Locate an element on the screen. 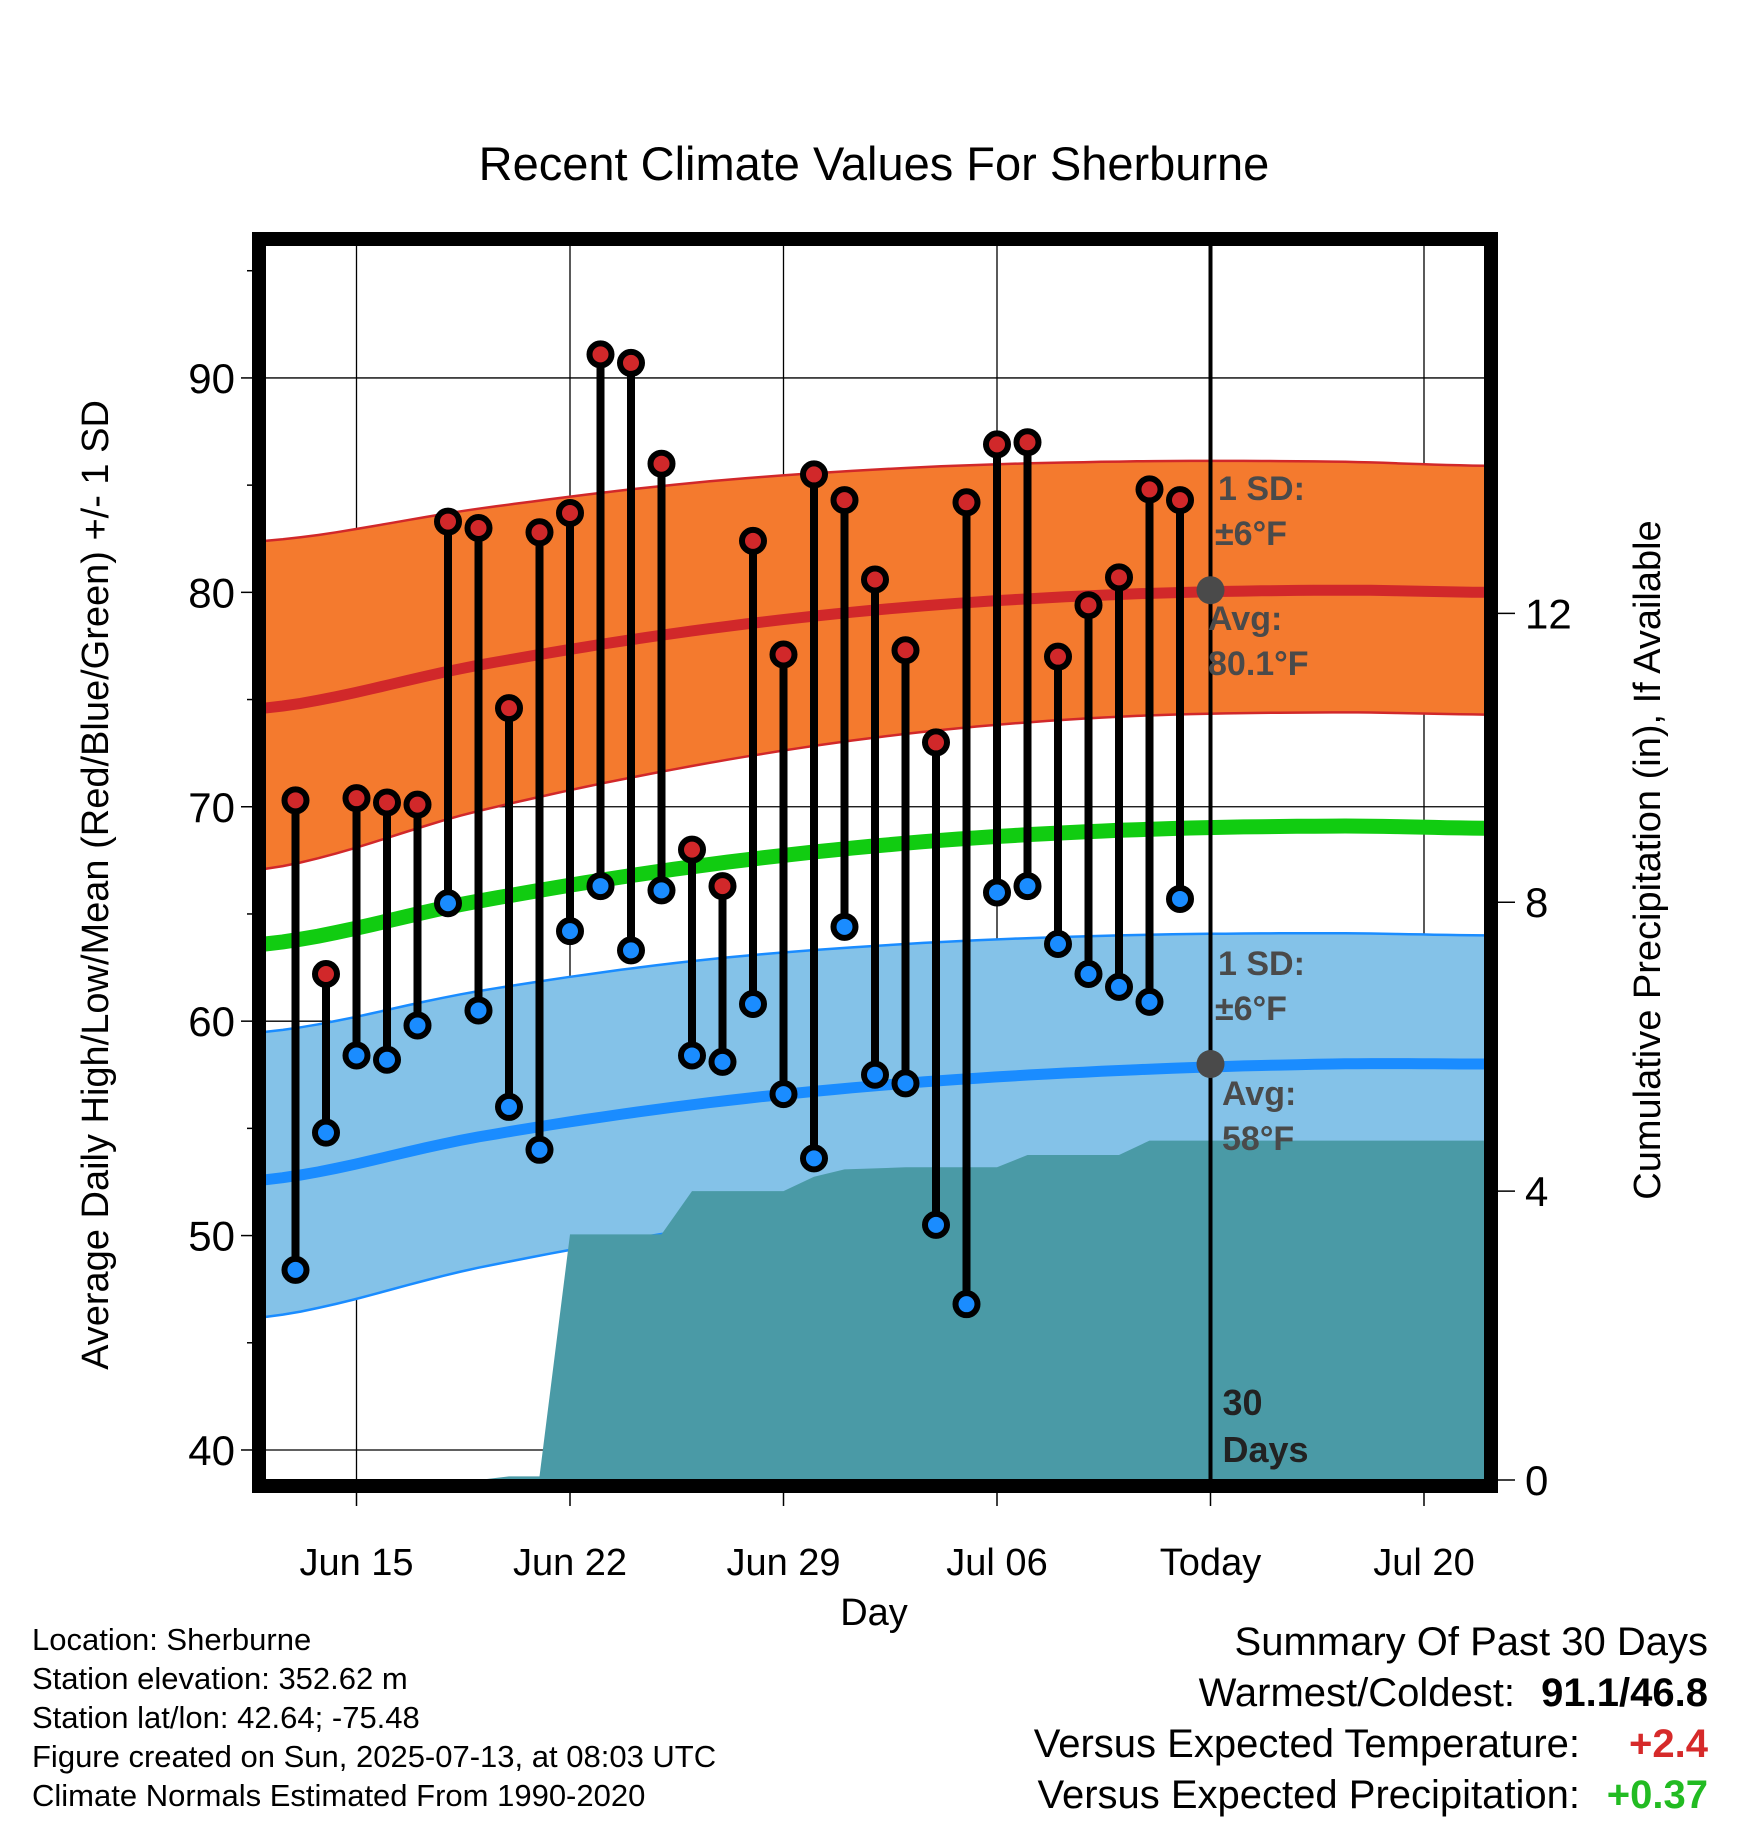 The width and height of the screenshot is (1748, 1828). y-tick-label-left: 60 is located at coordinates (211, 1021).